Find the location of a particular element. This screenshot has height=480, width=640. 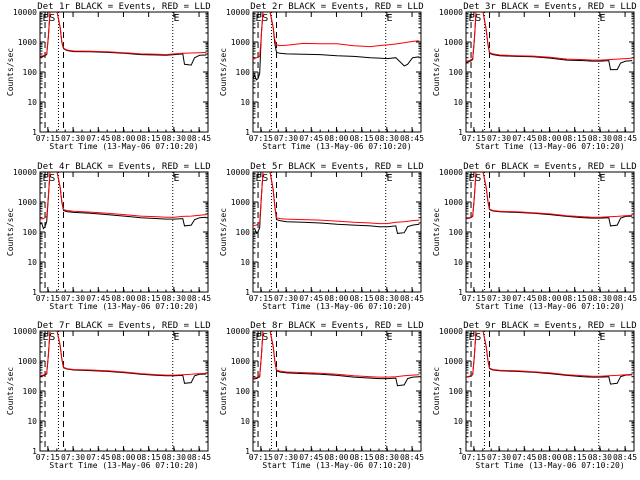

panel-title: Det 8r BLACK = Events, RED = LLD is located at coordinates (336, 326).